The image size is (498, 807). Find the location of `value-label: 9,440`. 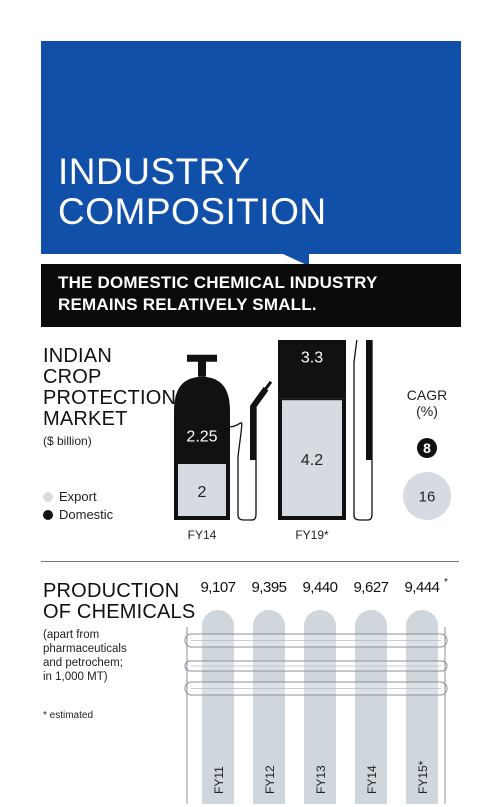

value-label: 9,440 is located at coordinates (319, 587).